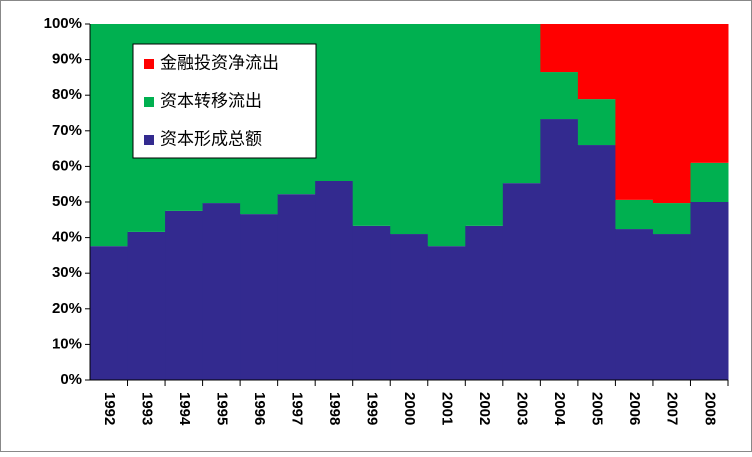 The width and height of the screenshot is (752, 457). Describe the element at coordinates (559, 409) in the screenshot. I see `x-tick-label: 2004` at that location.